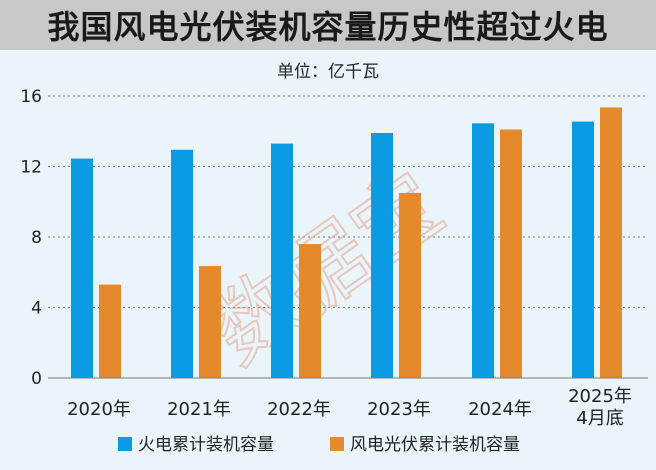  Describe the element at coordinates (199, 409) in the screenshot. I see `x-tick-label: 2021年` at that location.